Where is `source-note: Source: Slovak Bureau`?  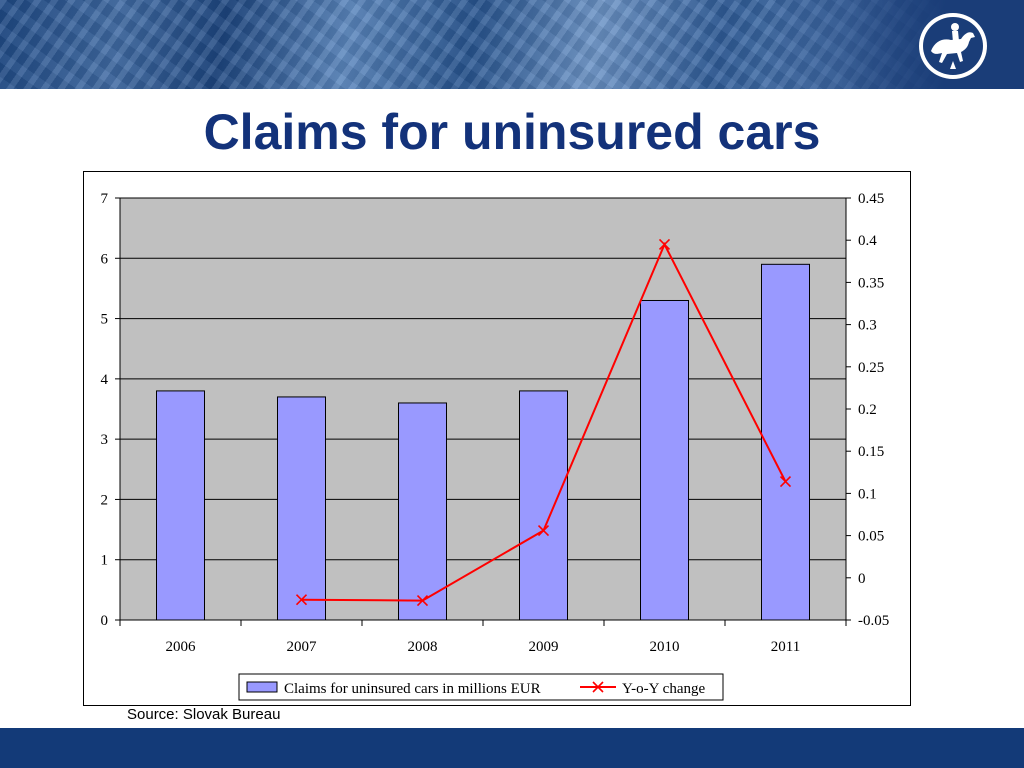 source-note: Source: Slovak Bureau is located at coordinates (204, 714).